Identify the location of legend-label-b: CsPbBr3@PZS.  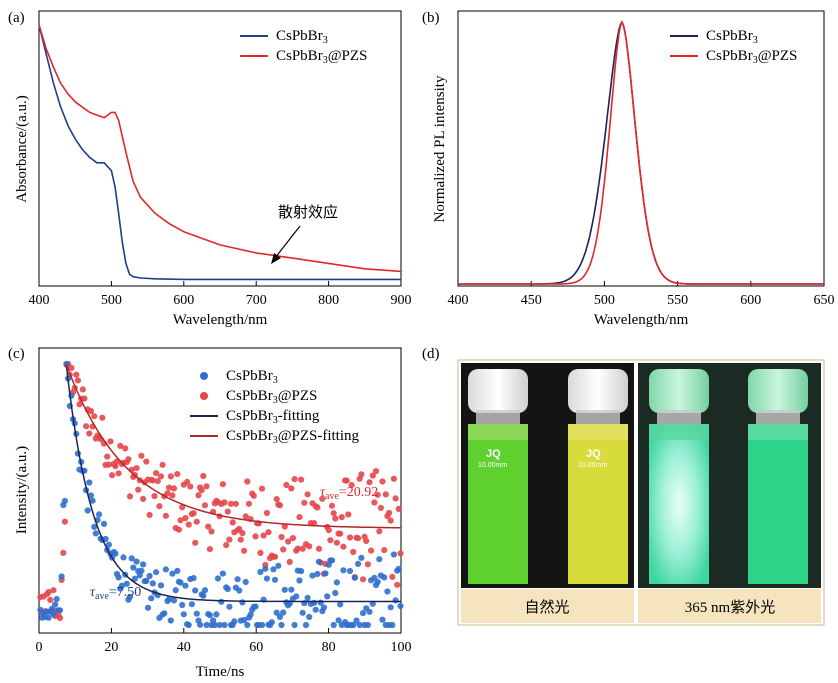
(751, 57).